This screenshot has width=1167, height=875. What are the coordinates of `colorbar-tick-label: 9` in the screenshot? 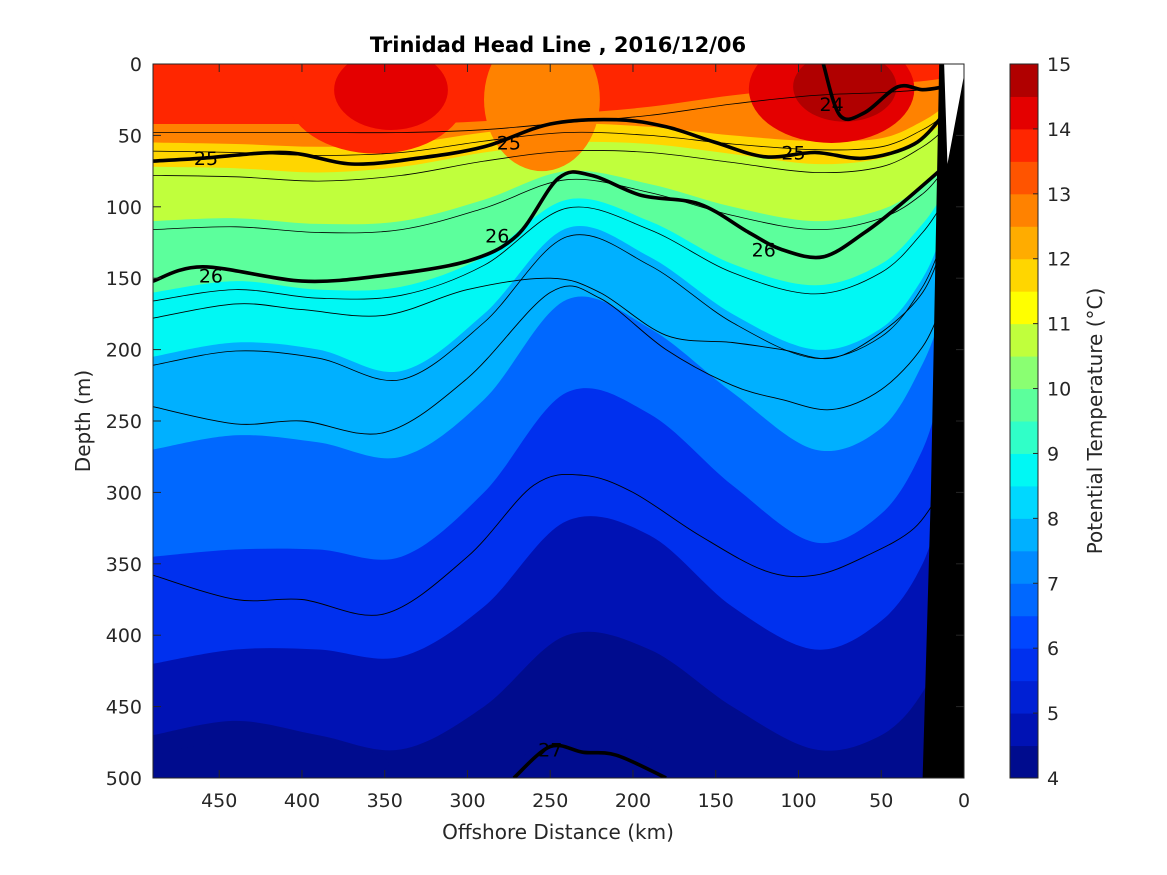 It's located at (1053, 454).